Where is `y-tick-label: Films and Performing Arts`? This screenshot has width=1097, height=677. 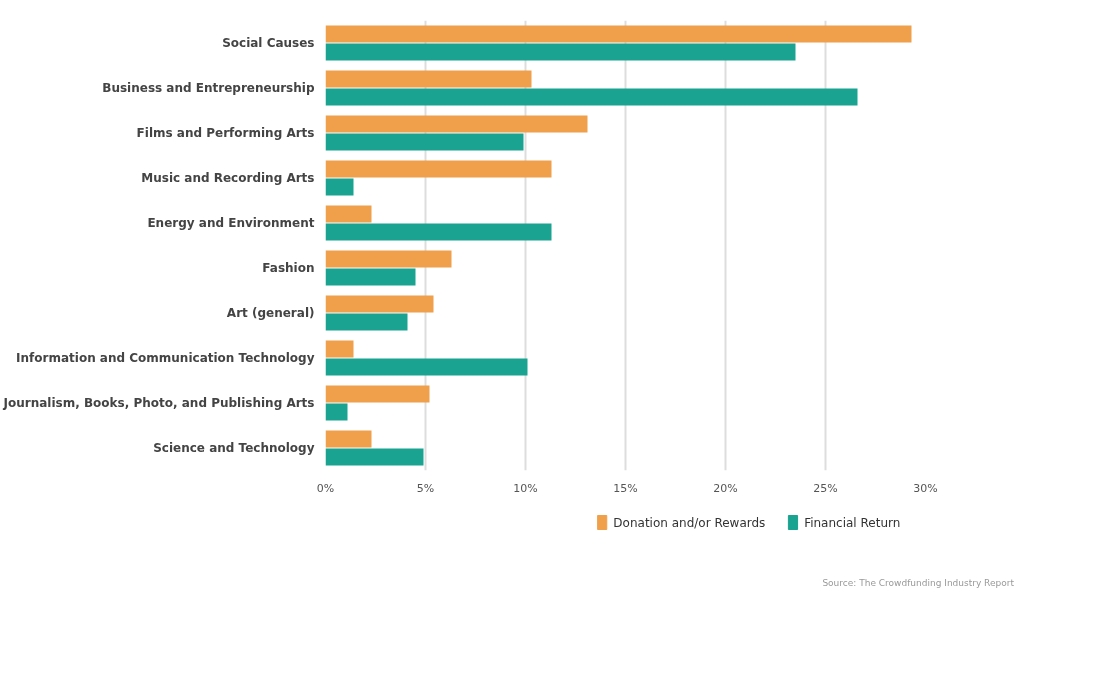 y-tick-label: Films and Performing Arts is located at coordinates (225, 133).